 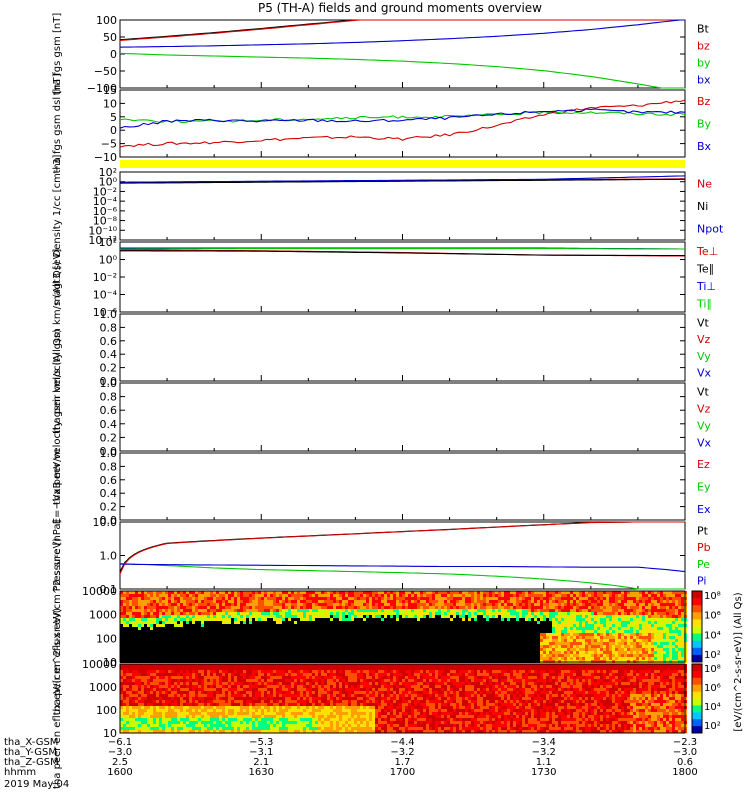 What do you see at coordinates (704, 509) in the screenshot?
I see `legend-ex: Ex` at bounding box center [704, 509].